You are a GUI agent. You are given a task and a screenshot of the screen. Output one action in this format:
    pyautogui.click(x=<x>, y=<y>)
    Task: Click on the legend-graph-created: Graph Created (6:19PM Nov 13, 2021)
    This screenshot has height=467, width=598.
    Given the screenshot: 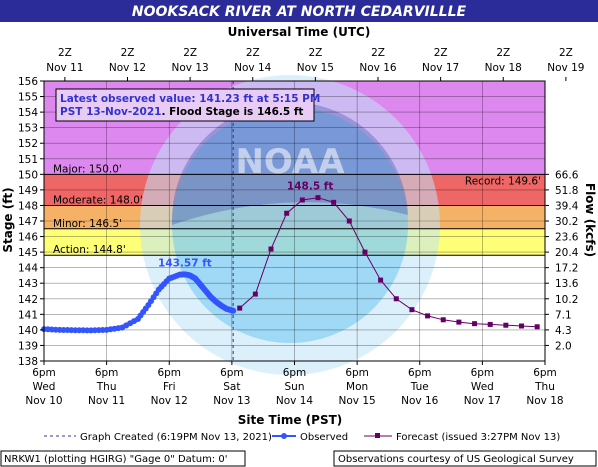 What is the action you would take?
    pyautogui.click(x=176, y=437)
    